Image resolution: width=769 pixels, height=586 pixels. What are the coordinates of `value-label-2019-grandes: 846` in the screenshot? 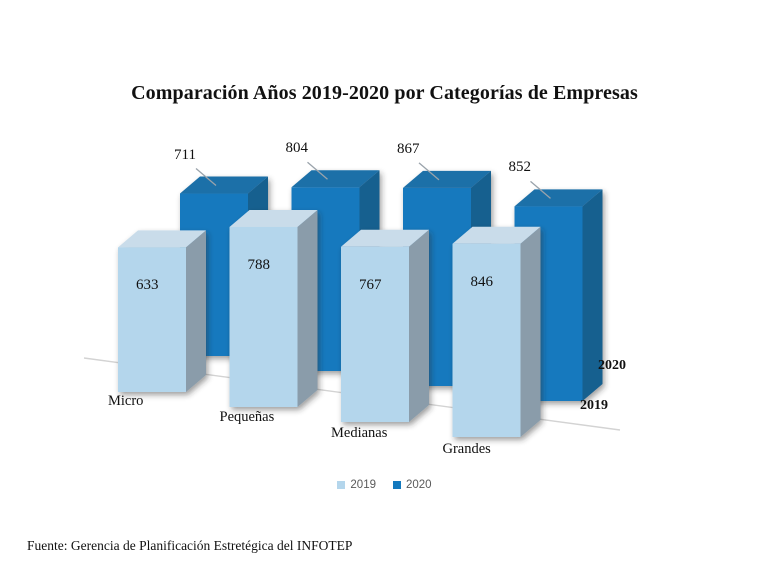 It's located at (482, 281).